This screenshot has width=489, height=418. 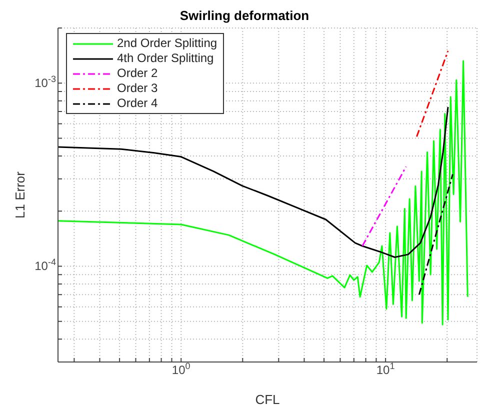 I want to click on x-axis-title: CFL, so click(x=267, y=399).